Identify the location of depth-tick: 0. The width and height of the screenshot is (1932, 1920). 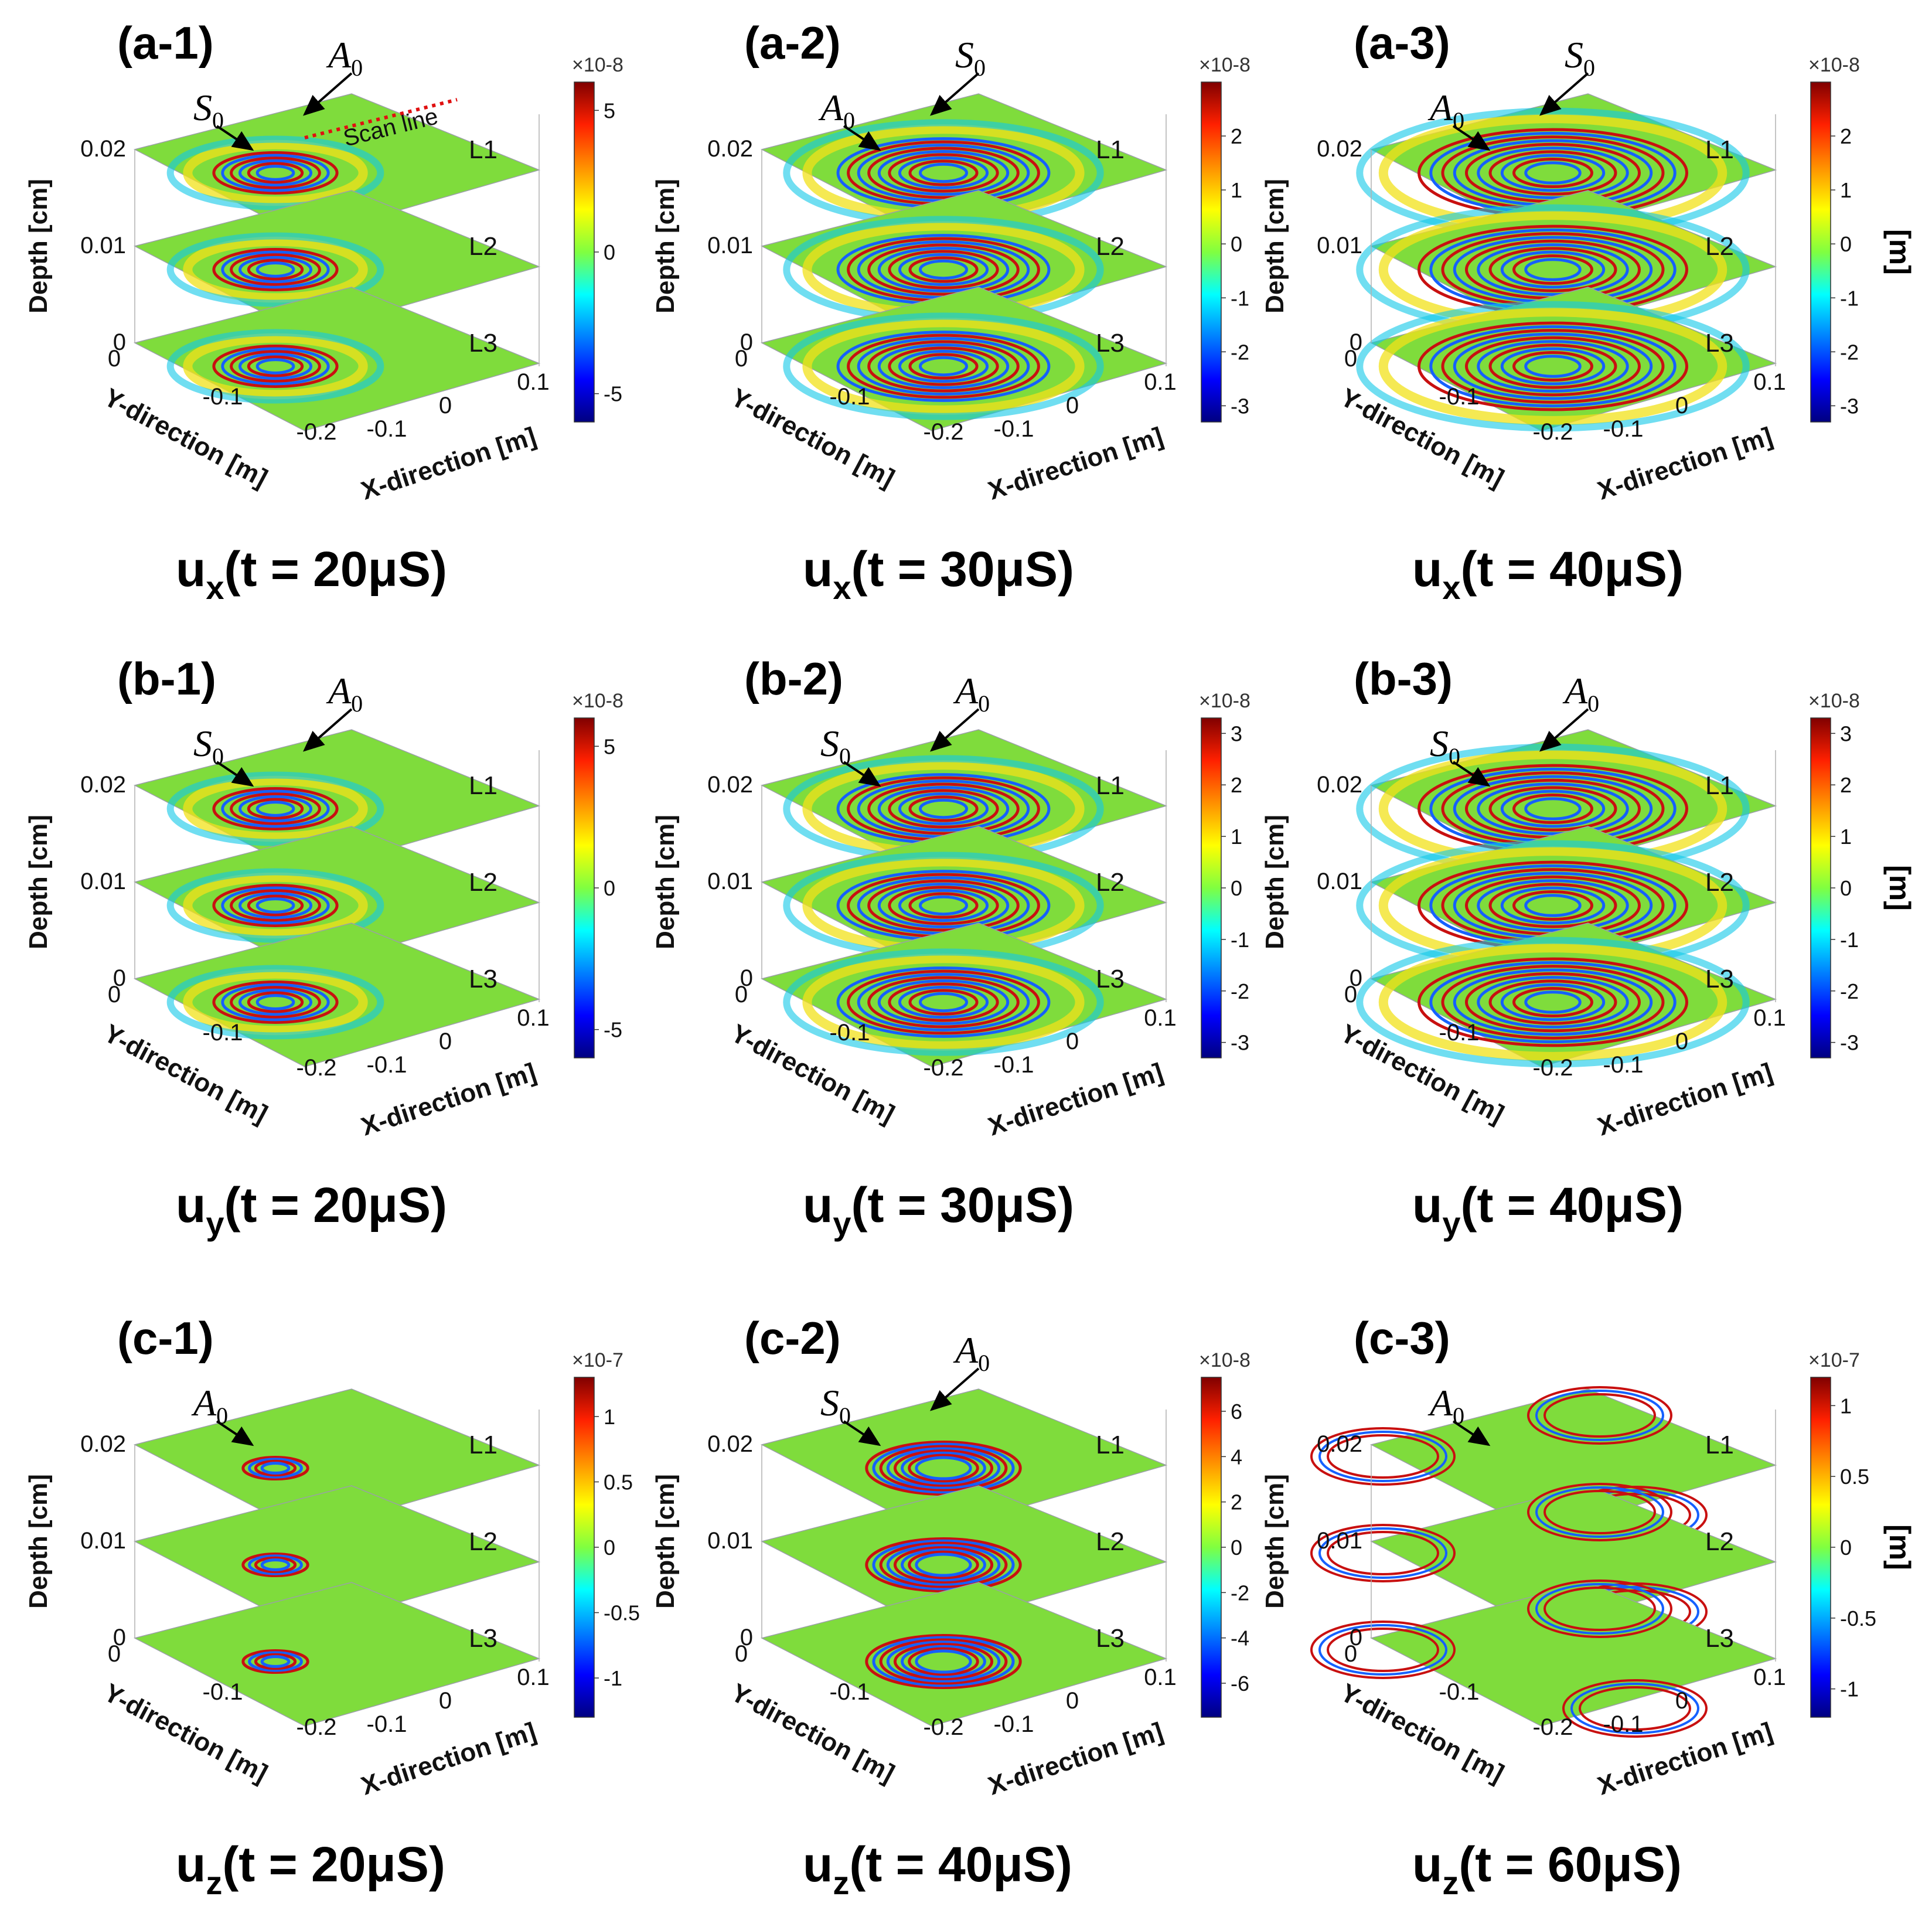
(119, 1637).